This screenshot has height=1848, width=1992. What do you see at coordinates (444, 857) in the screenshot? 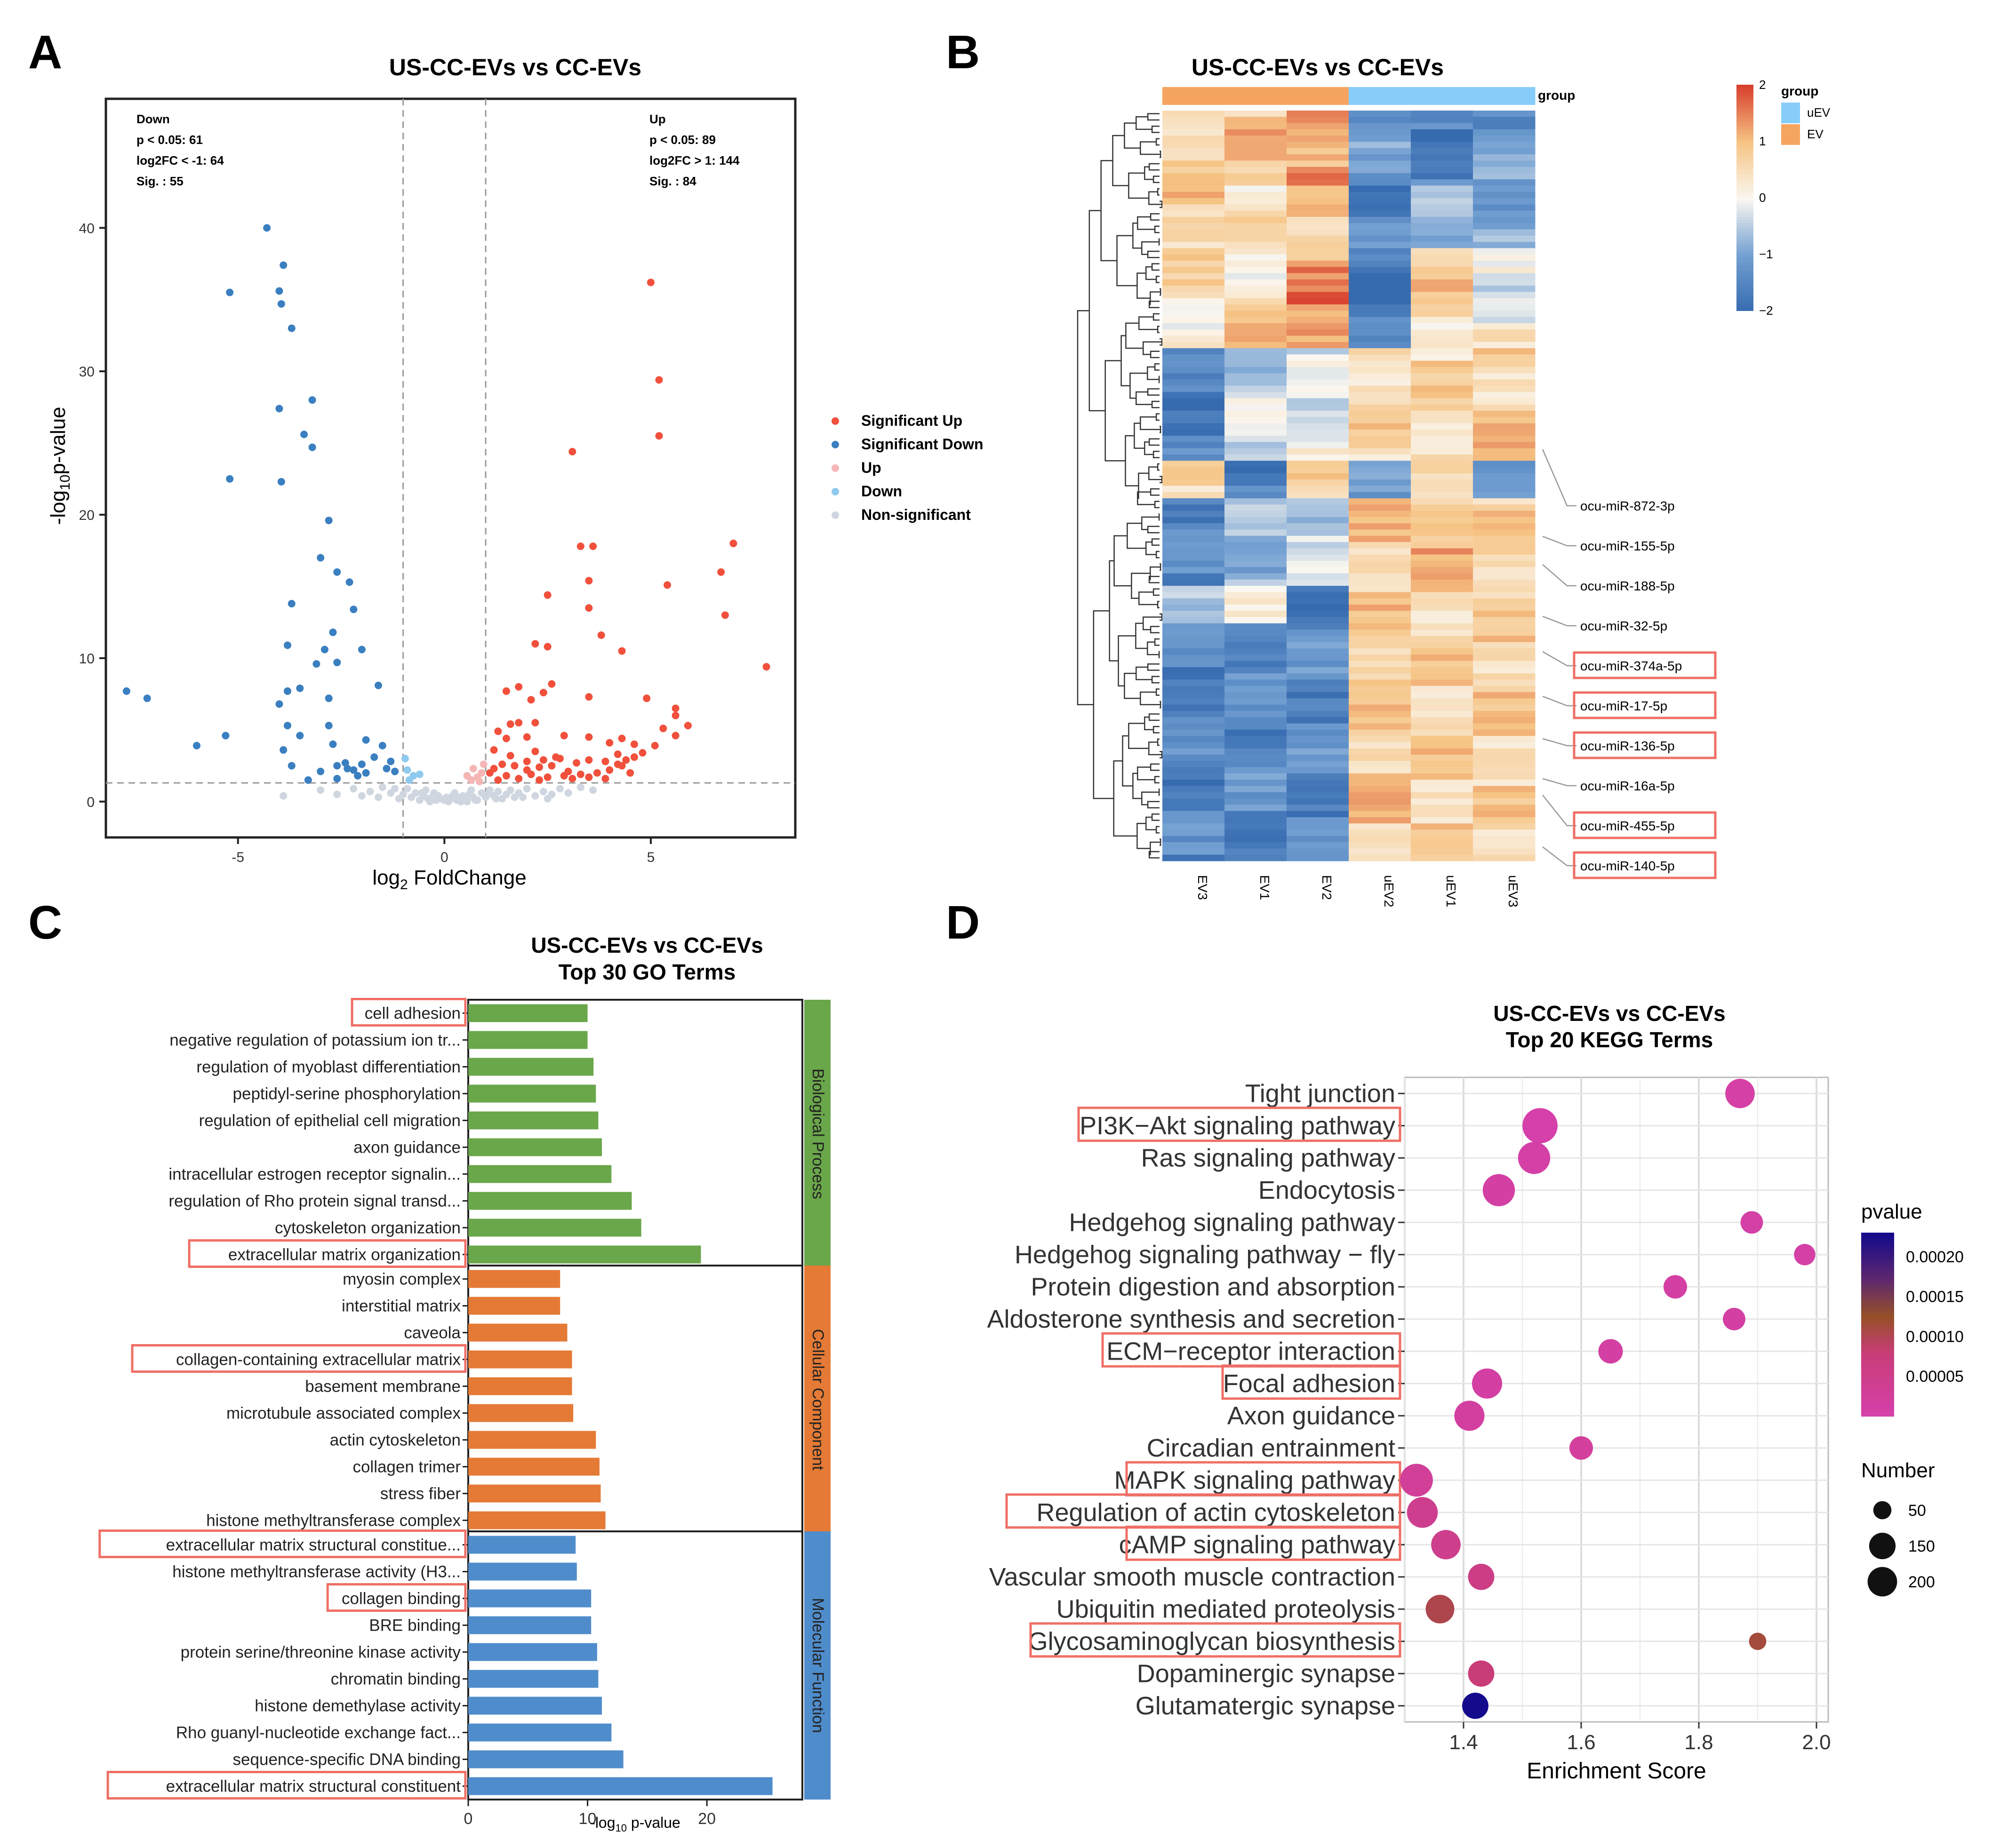
I see `x-tick-label: 0` at bounding box center [444, 857].